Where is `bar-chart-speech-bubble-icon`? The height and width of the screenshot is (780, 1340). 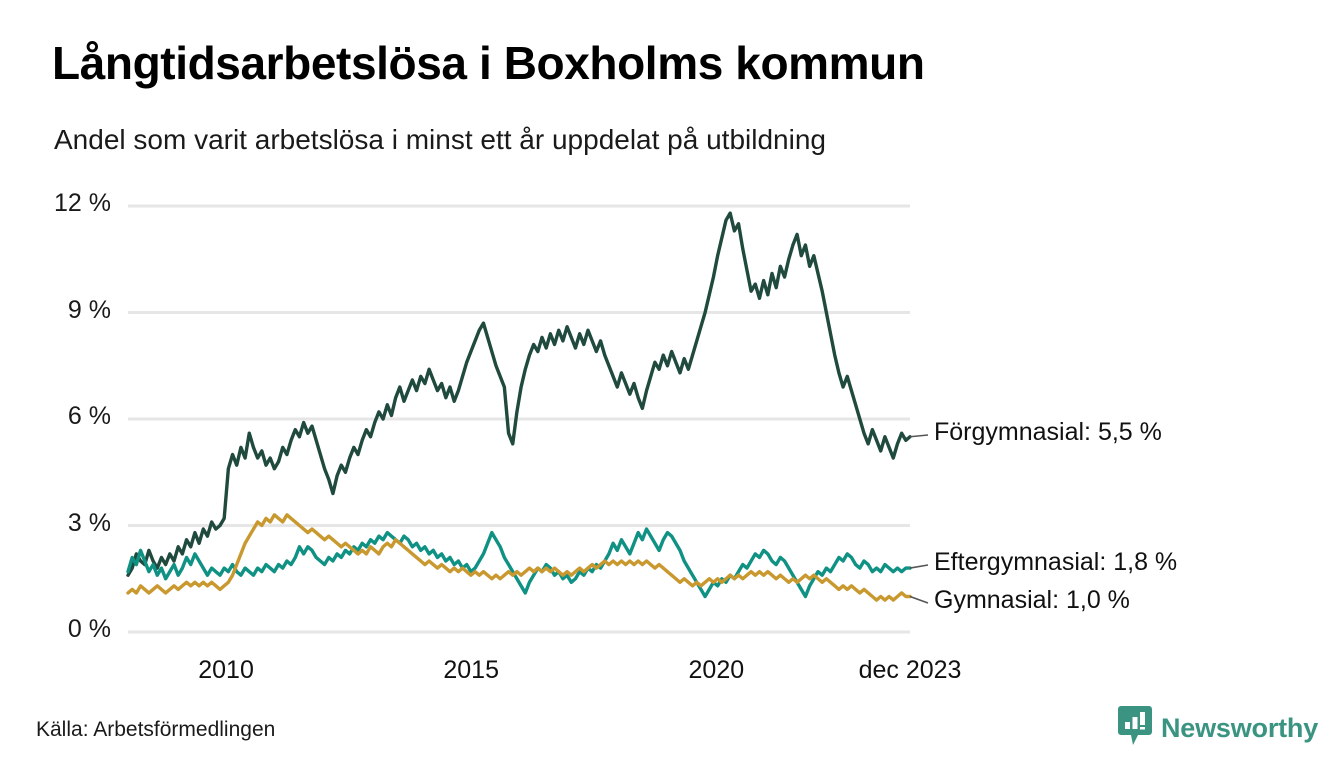 bar-chart-speech-bubble-icon is located at coordinates (1135, 728).